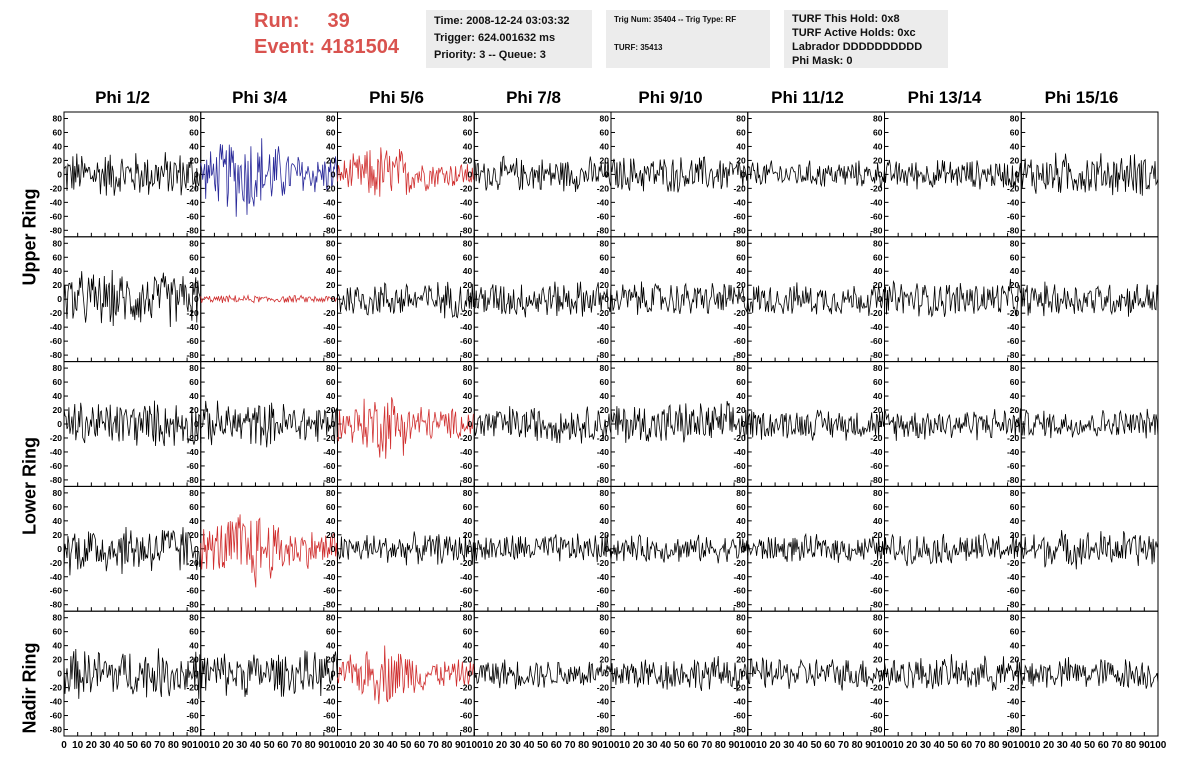 The image size is (1196, 772). Describe the element at coordinates (846, 19) in the screenshot. I see `turf-hold-text: TURF This Hold: 0x8` at that location.